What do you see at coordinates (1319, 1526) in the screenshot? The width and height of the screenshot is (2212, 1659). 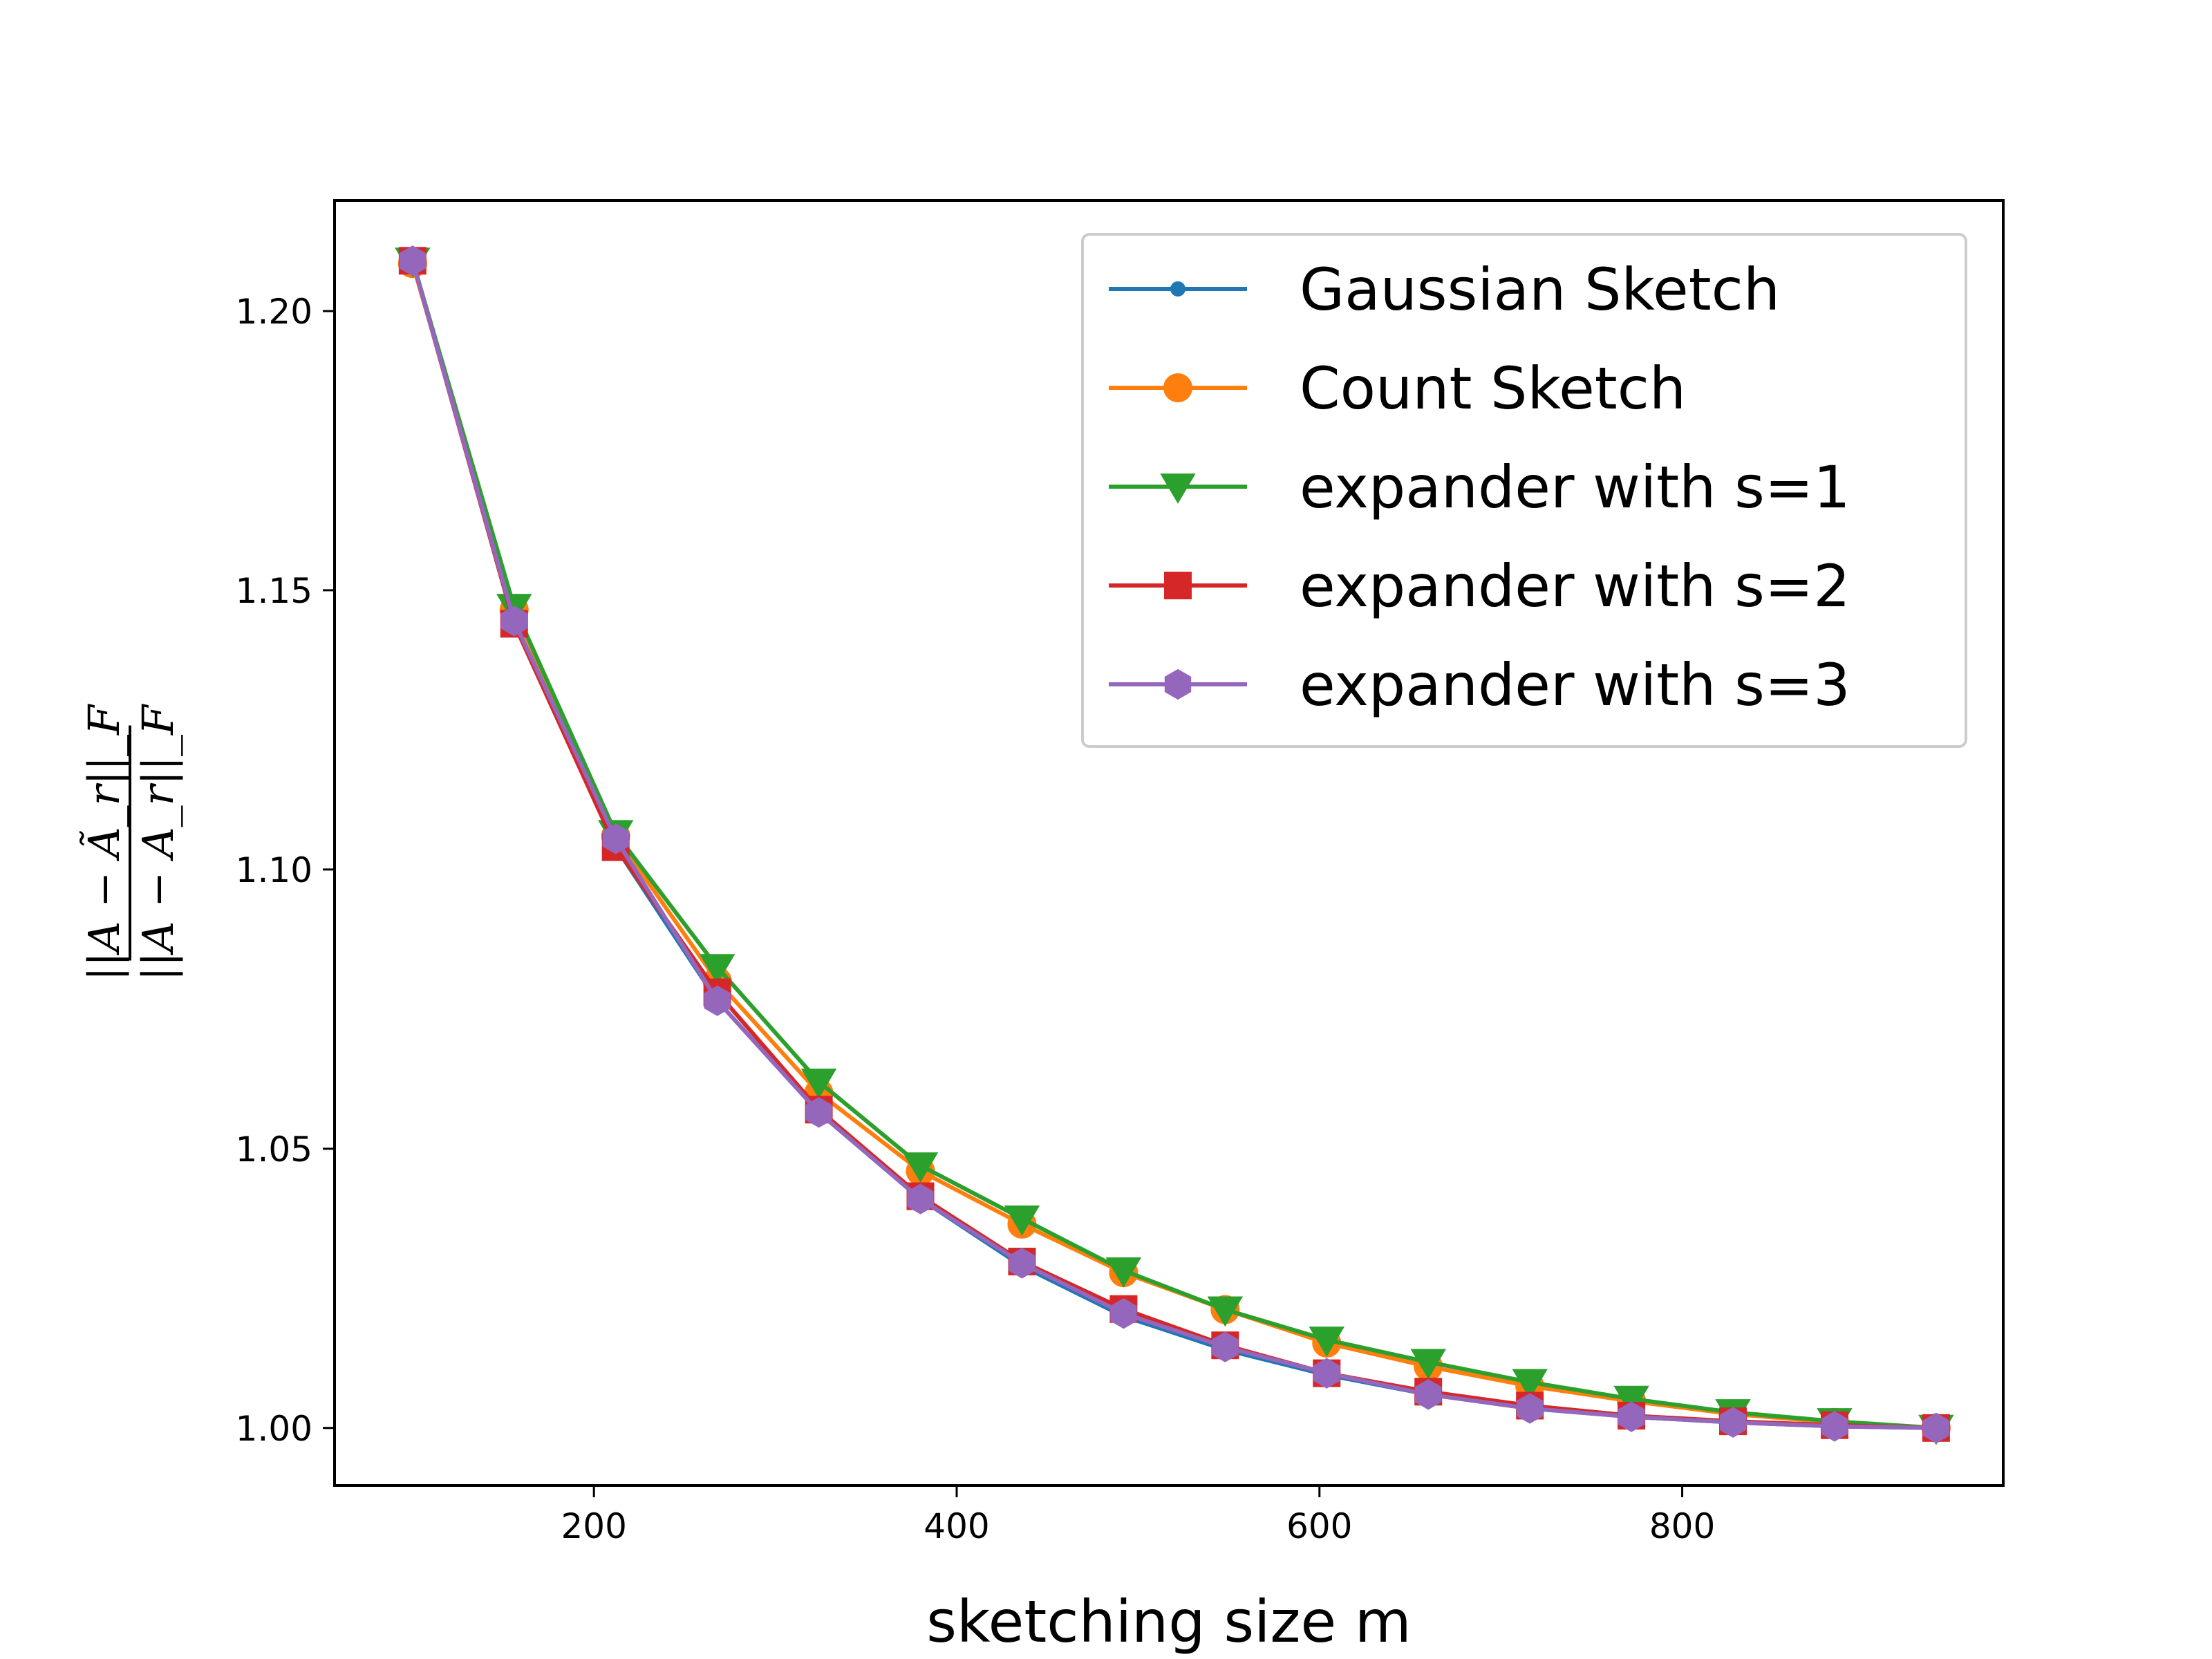 I see `x-tick-label: 600` at bounding box center [1319, 1526].